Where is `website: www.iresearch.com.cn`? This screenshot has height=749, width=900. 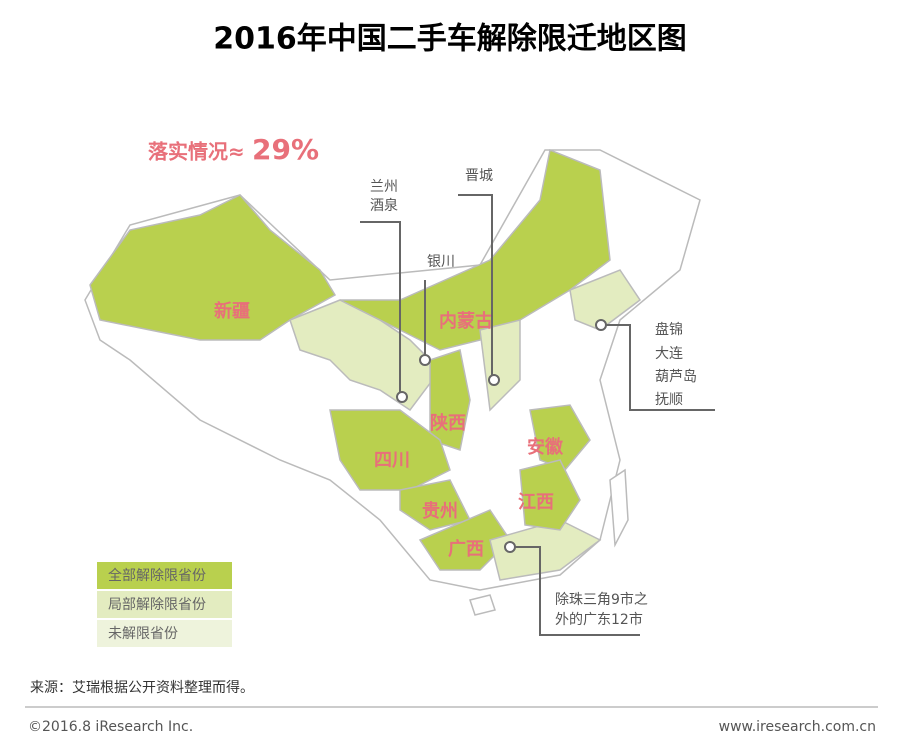
website: www.iresearch.com.cn is located at coordinates (797, 727).